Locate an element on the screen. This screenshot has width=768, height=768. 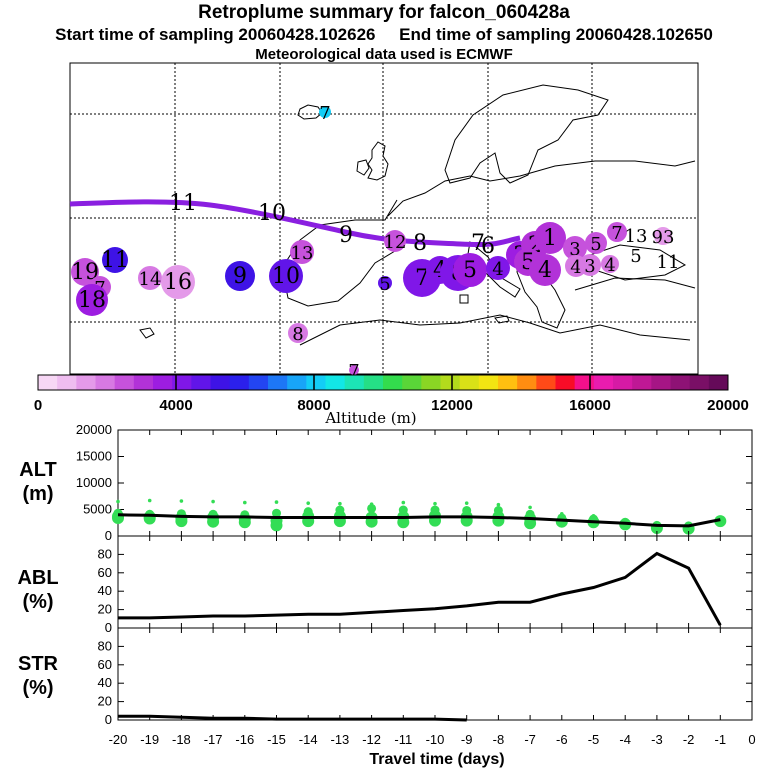
cluster-label: 9 is located at coordinates (240, 276).